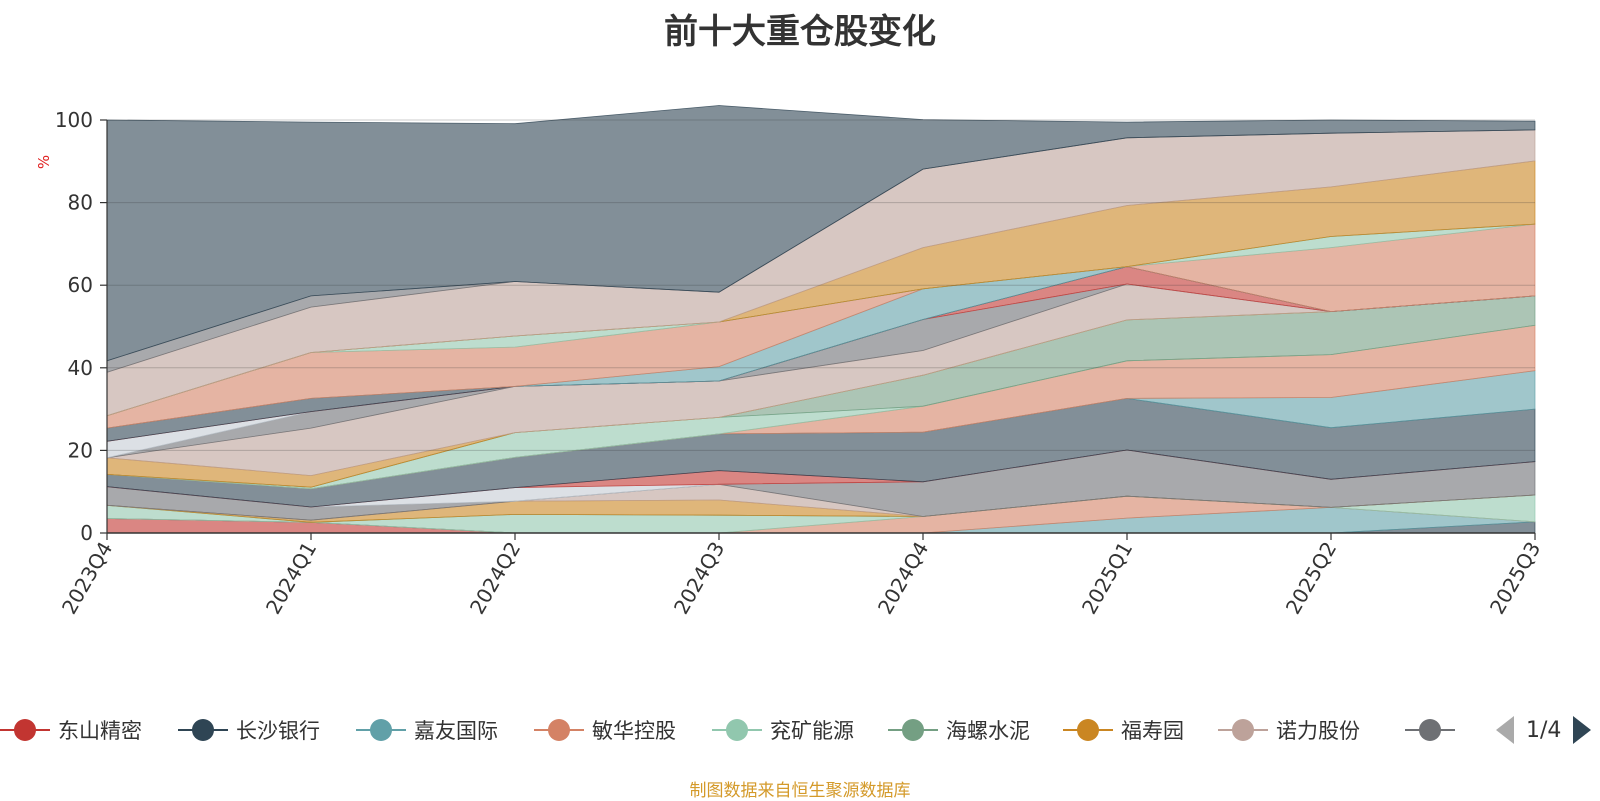 This screenshot has width=1600, height=801. I want to click on legend-items: 东山精密 长沙银行 嘉友国际 敏华控股 兖矿能源 海螺水泥 福寿园 诺力股份 中兴通讯, so click(730, 730).